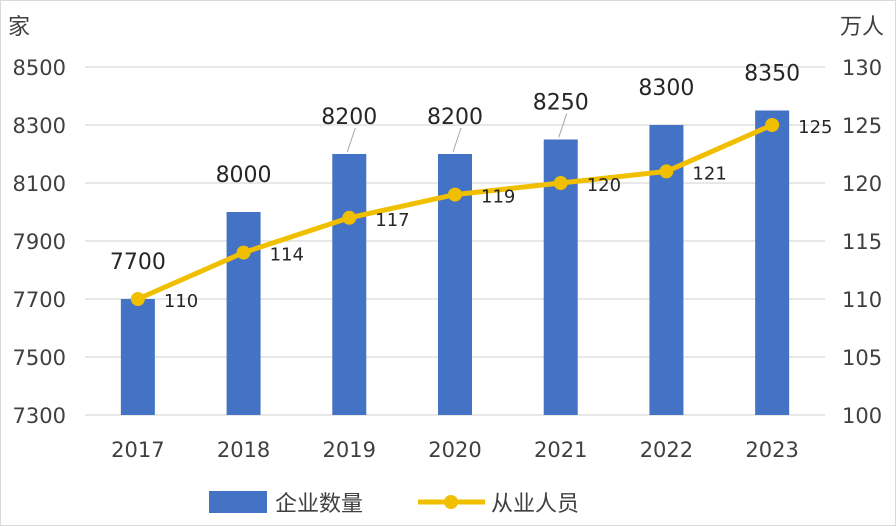  Describe the element at coordinates (137, 450) in the screenshot. I see `x-tick-label: 2017` at that location.